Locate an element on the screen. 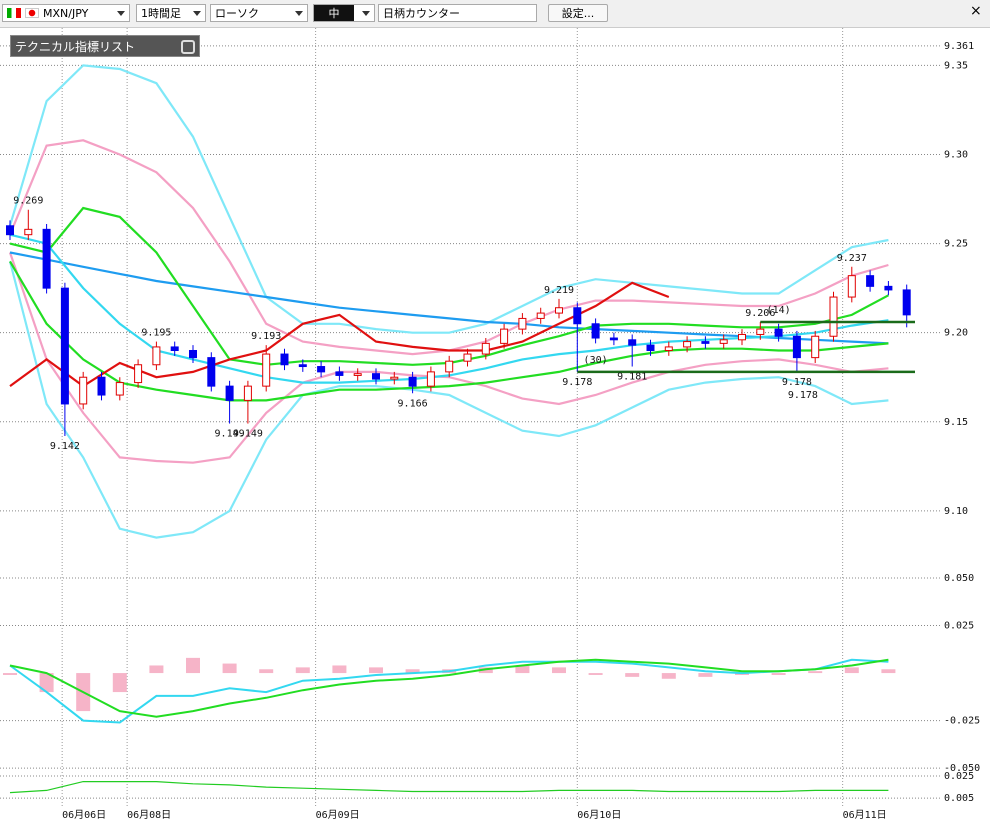 The width and height of the screenshot is (990, 823). price-annotation: 9.193 is located at coordinates (266, 336).